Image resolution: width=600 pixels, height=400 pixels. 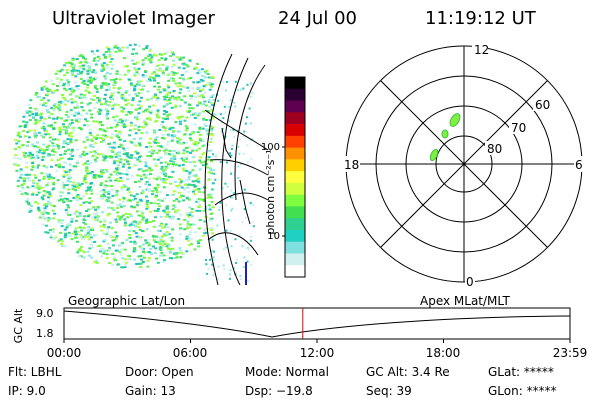 What do you see at coordinates (518, 128) in the screenshot?
I see `lat-label-70: 70` at bounding box center [518, 128].